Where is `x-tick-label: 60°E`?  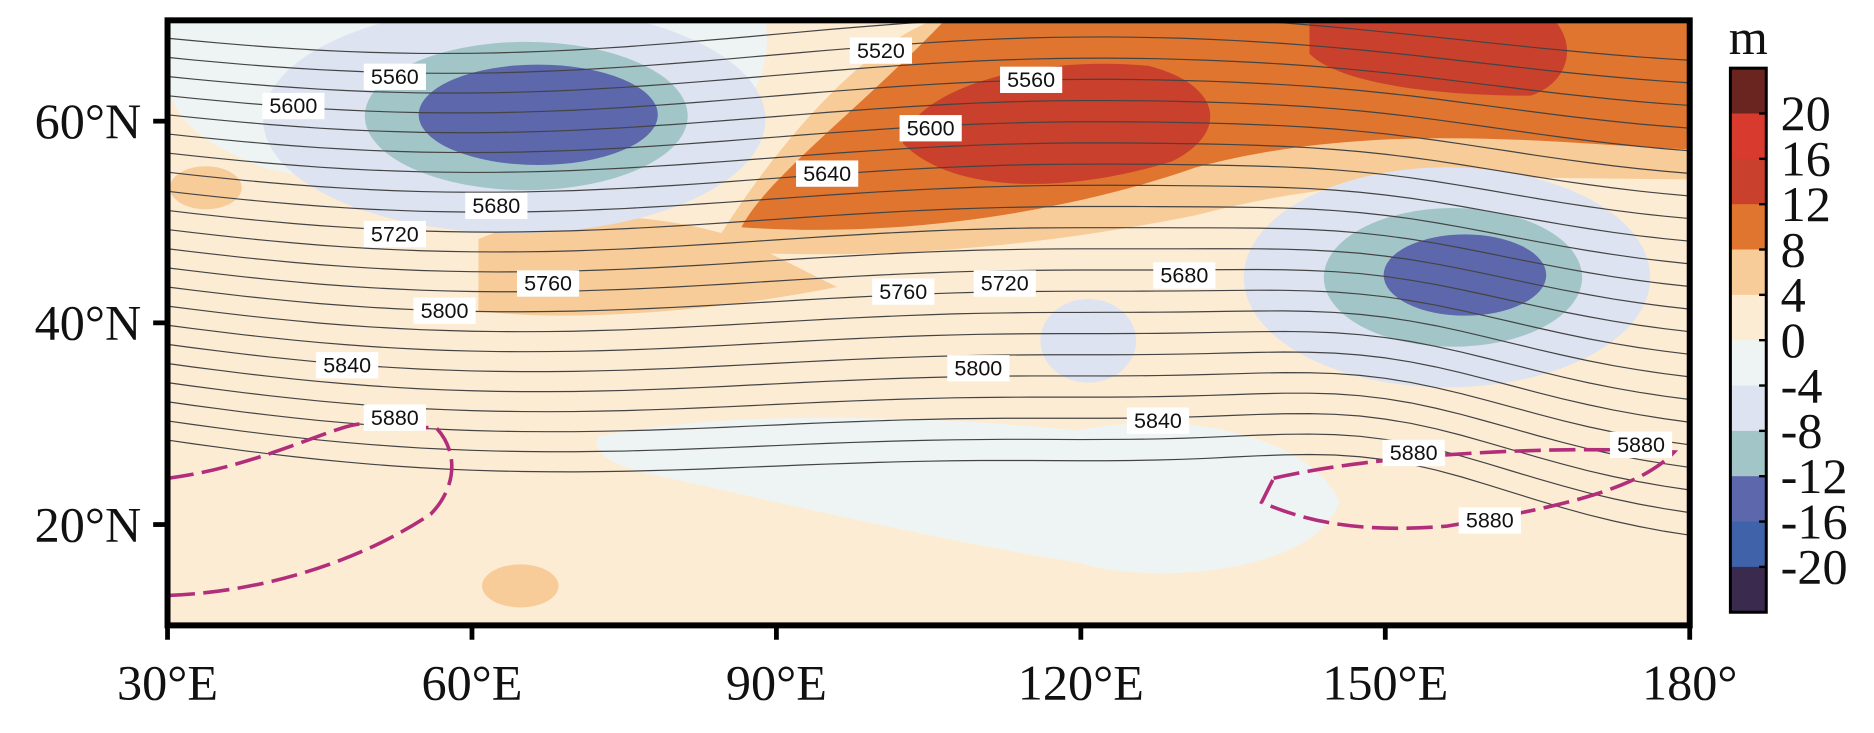
x-tick-label: 60°E is located at coordinates (471, 683).